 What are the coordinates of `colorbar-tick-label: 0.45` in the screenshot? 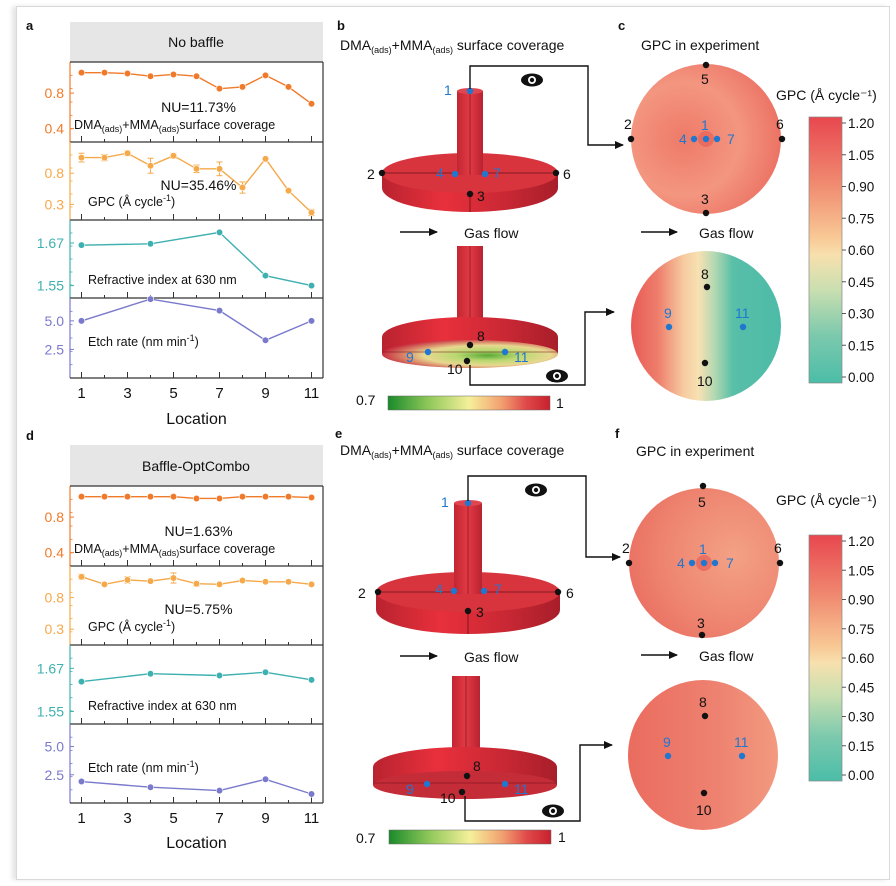 It's located at (861, 282).